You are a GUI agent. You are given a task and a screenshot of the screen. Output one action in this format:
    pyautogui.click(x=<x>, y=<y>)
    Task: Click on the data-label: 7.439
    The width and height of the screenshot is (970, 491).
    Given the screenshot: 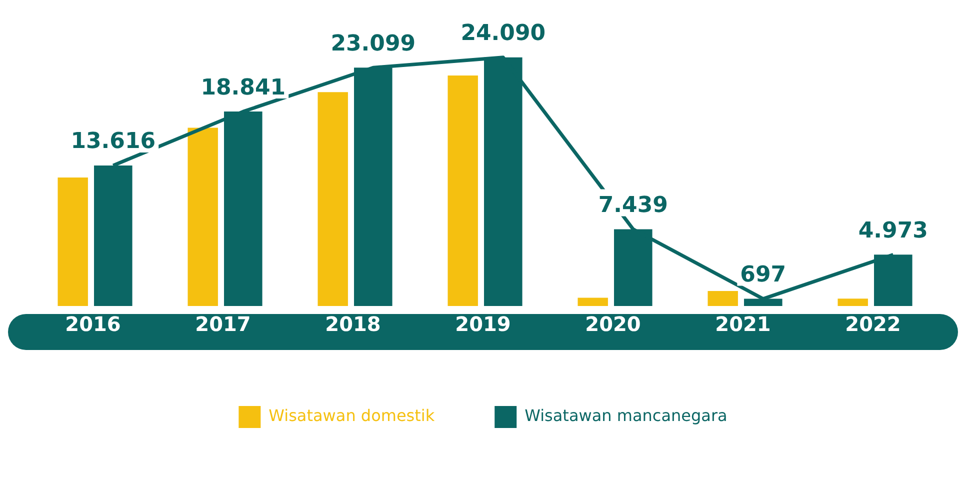 What is the action you would take?
    pyautogui.click(x=633, y=205)
    